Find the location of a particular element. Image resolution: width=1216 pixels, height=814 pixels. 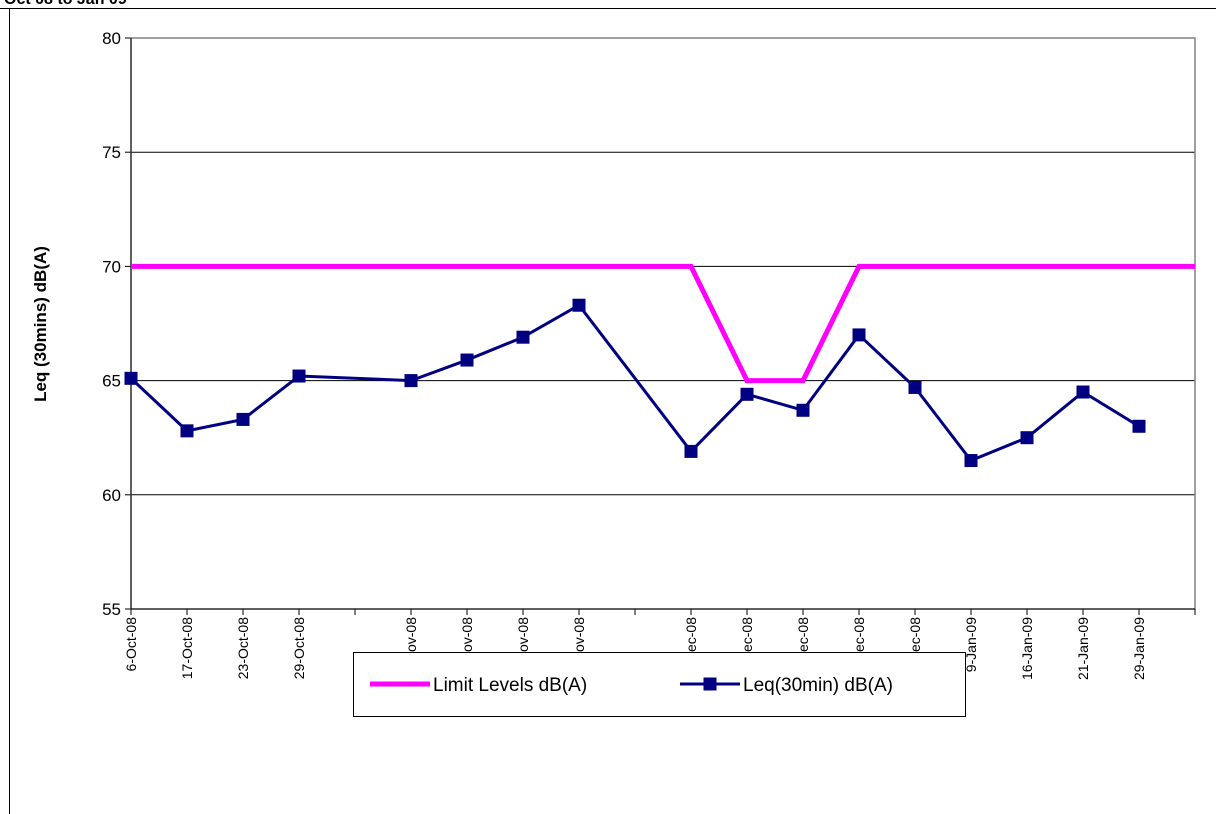

y-tick-label: 60 is located at coordinates (111, 495).